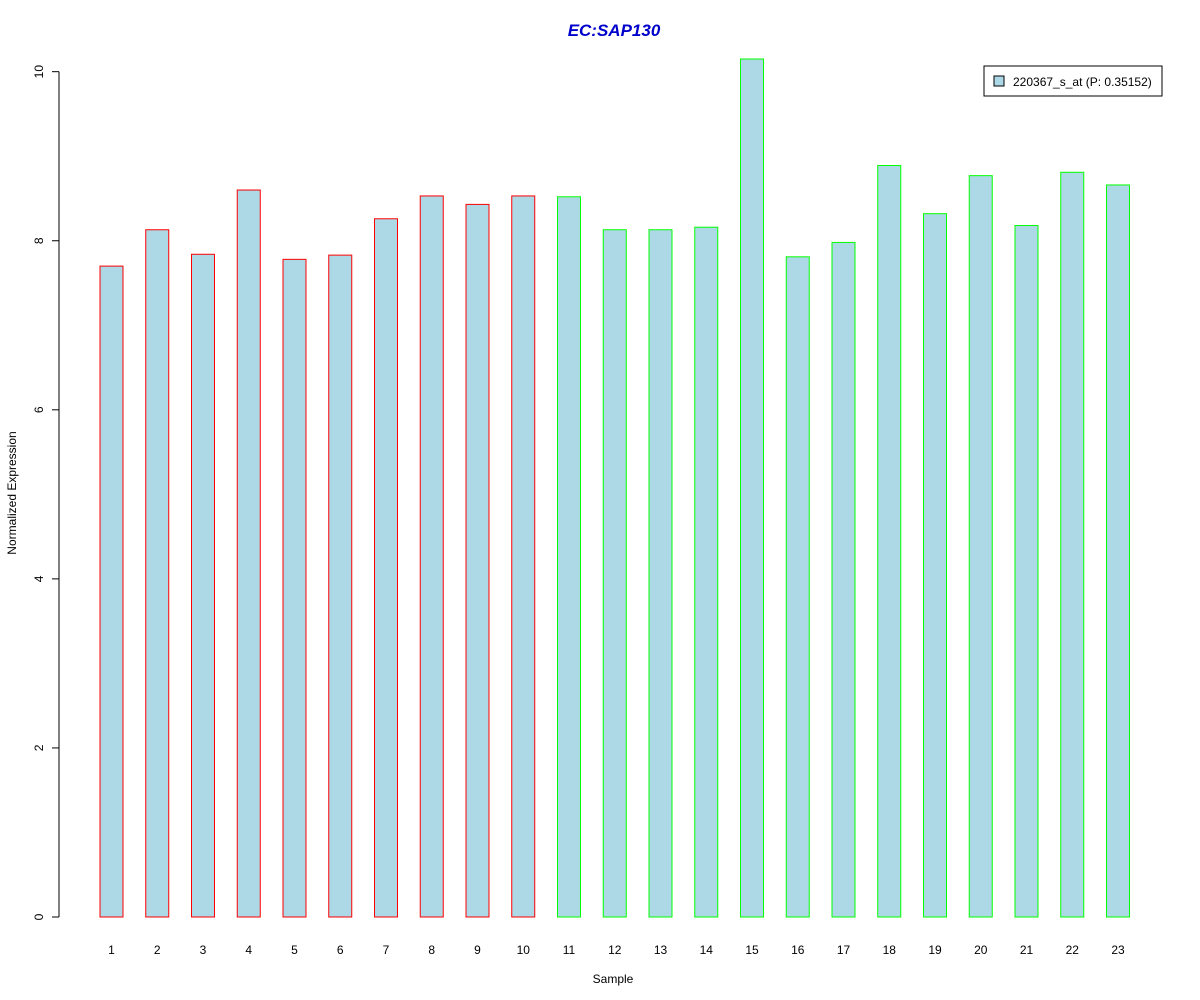 The image size is (1200, 1000). Describe the element at coordinates (203, 950) in the screenshot. I see `x-tick-label: 3` at that location.